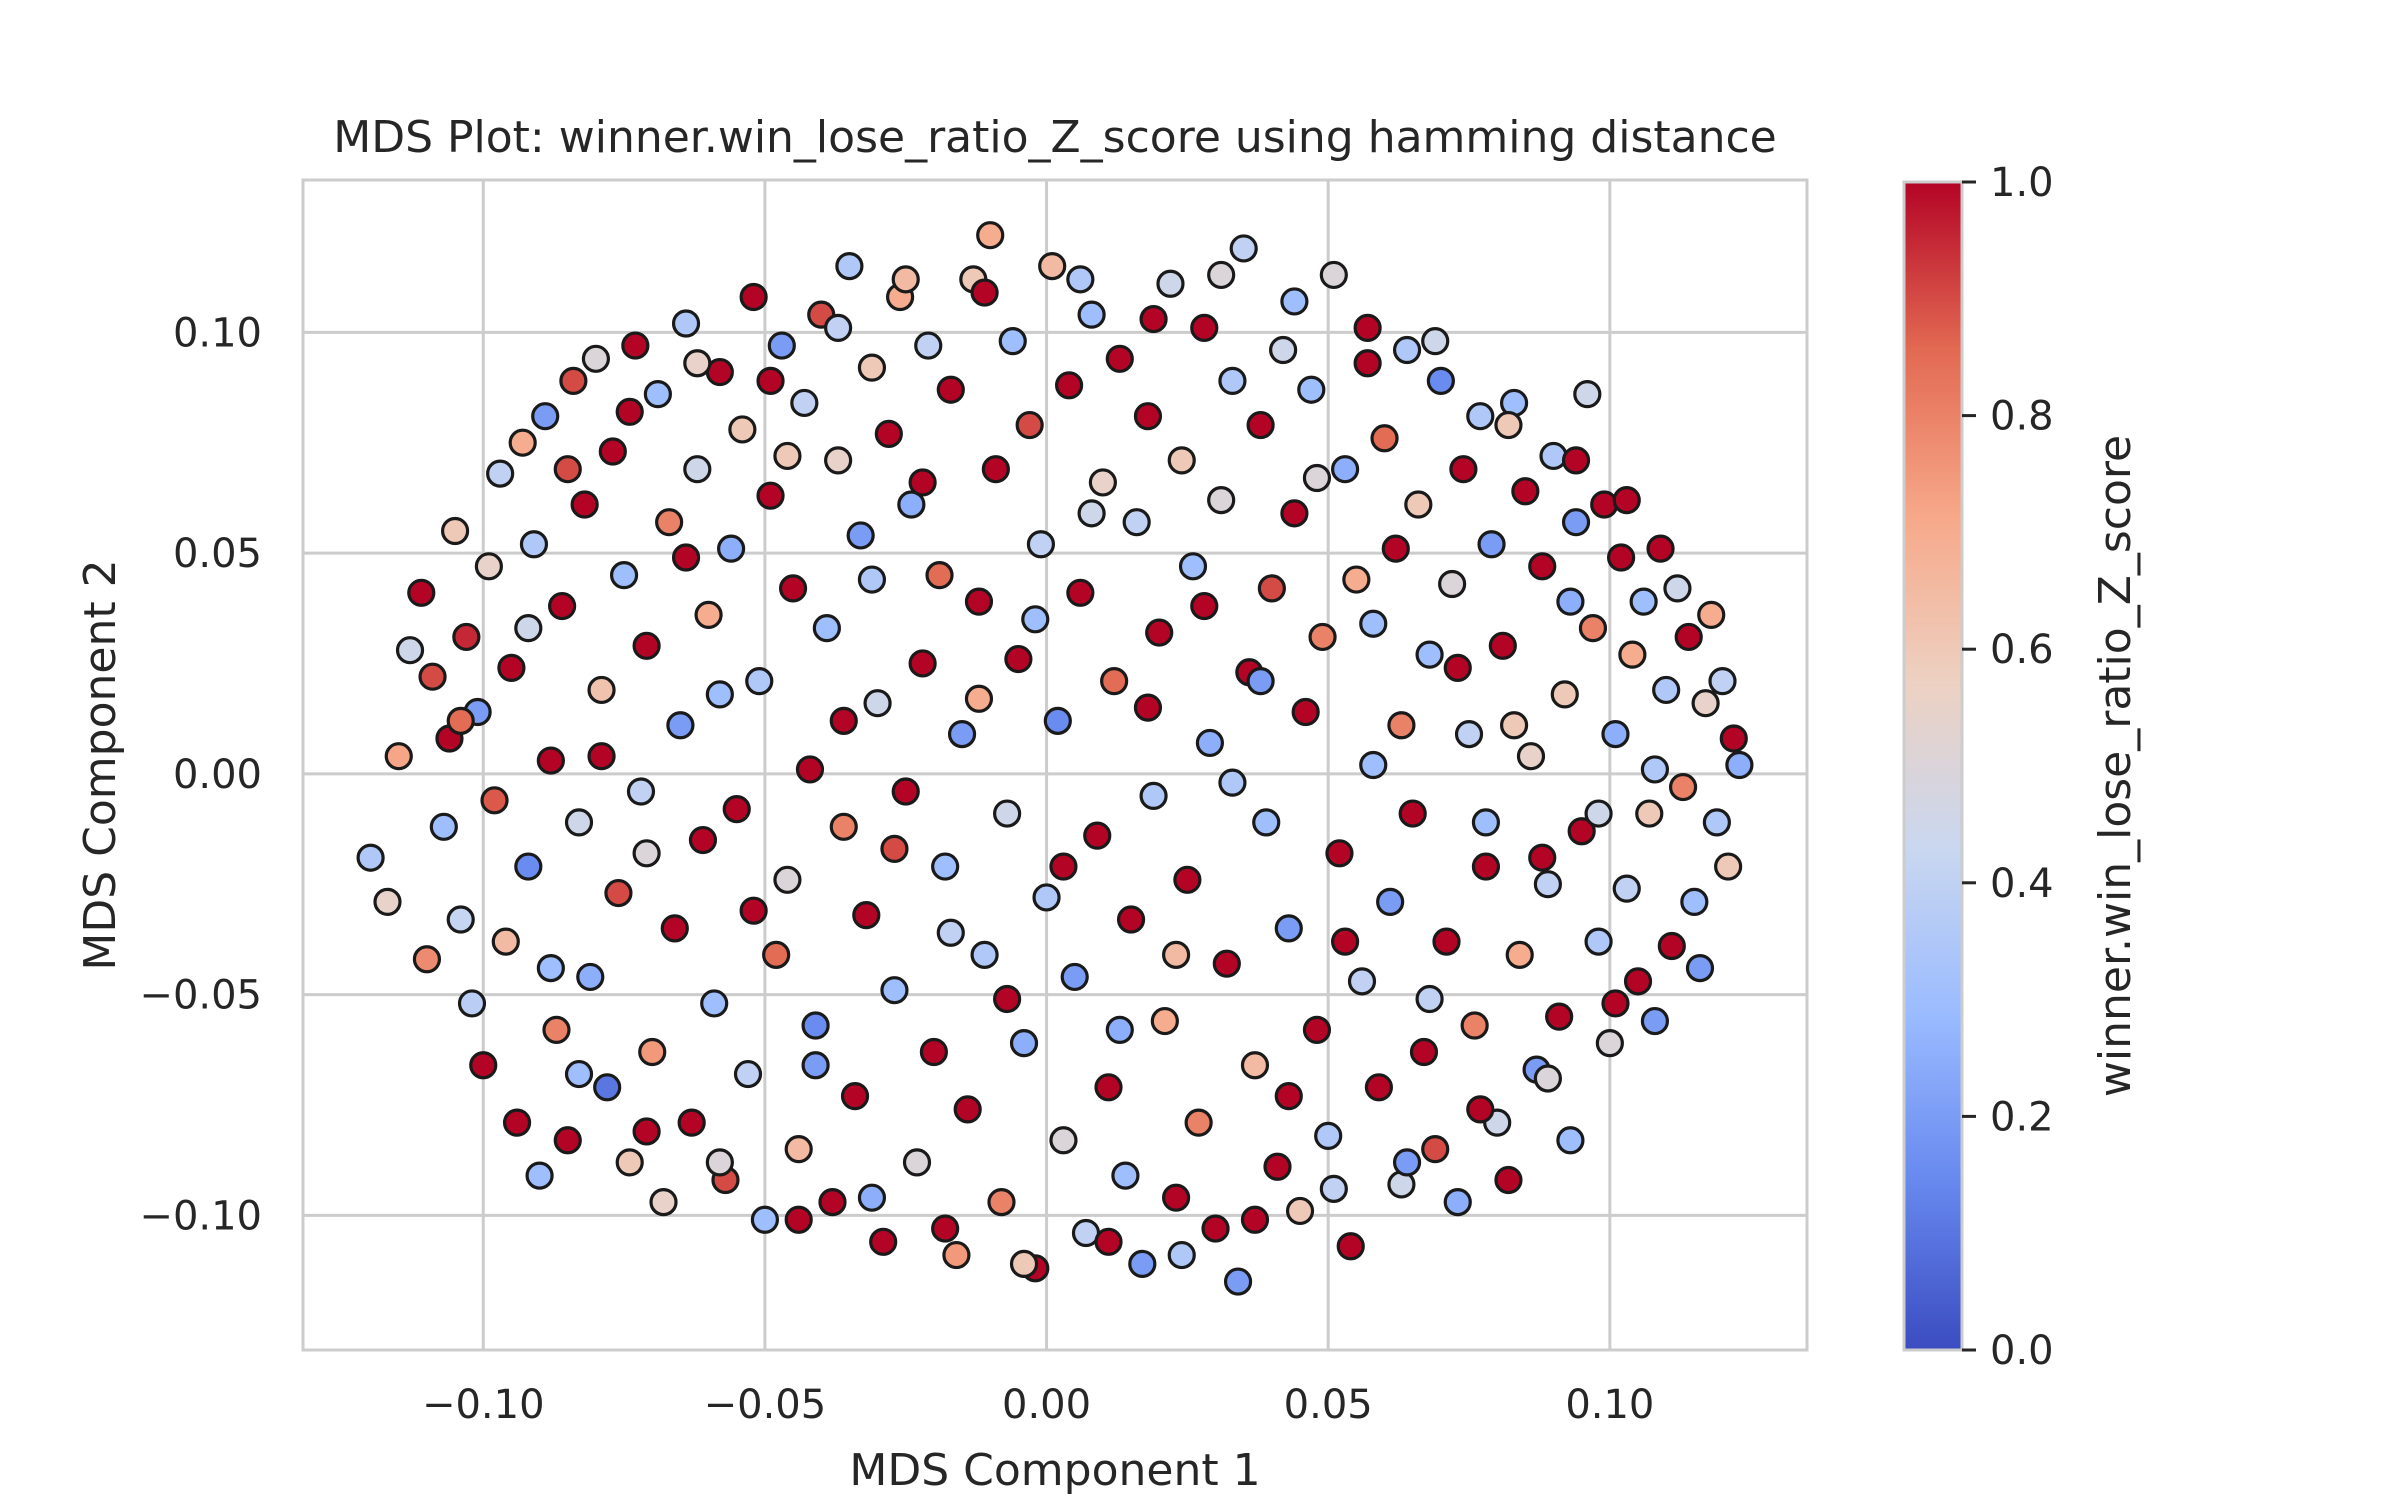  Describe the element at coordinates (1328, 1405) in the screenshot. I see `x-tick-label: 0.05` at that location.